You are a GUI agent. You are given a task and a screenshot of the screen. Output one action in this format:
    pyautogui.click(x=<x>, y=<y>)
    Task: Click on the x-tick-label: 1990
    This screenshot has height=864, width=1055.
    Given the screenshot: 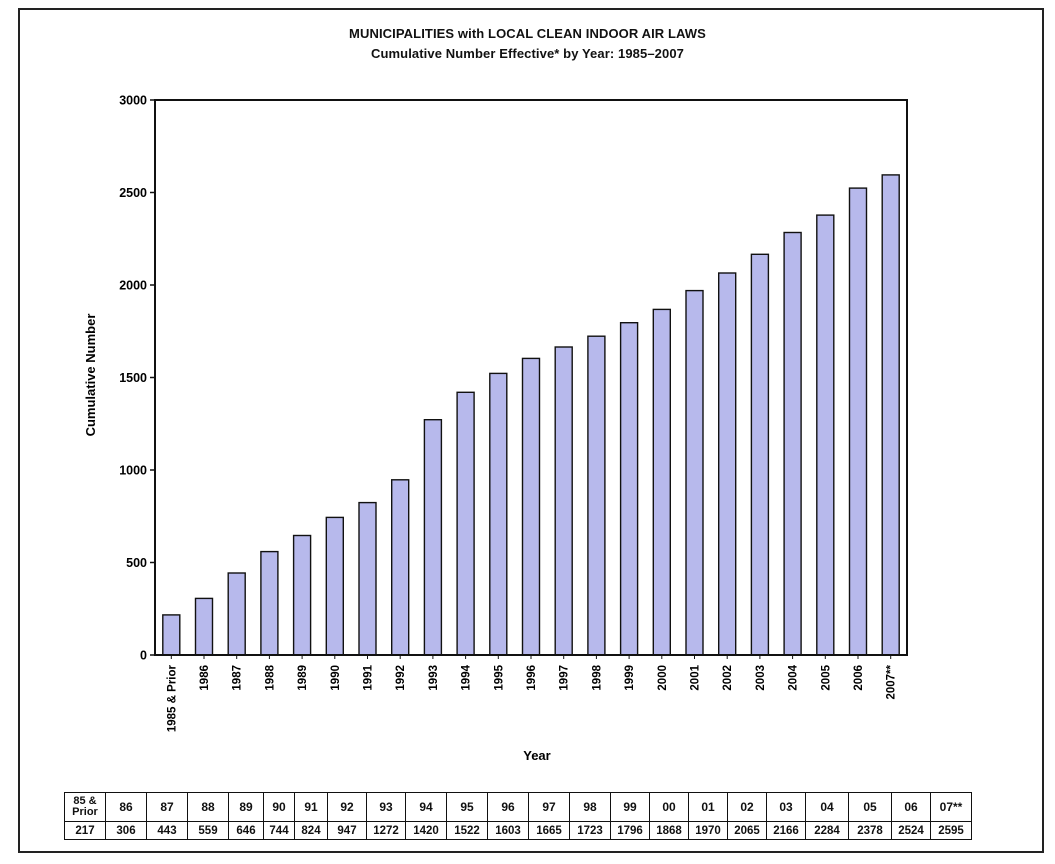 What is the action you would take?
    pyautogui.click(x=336, y=678)
    